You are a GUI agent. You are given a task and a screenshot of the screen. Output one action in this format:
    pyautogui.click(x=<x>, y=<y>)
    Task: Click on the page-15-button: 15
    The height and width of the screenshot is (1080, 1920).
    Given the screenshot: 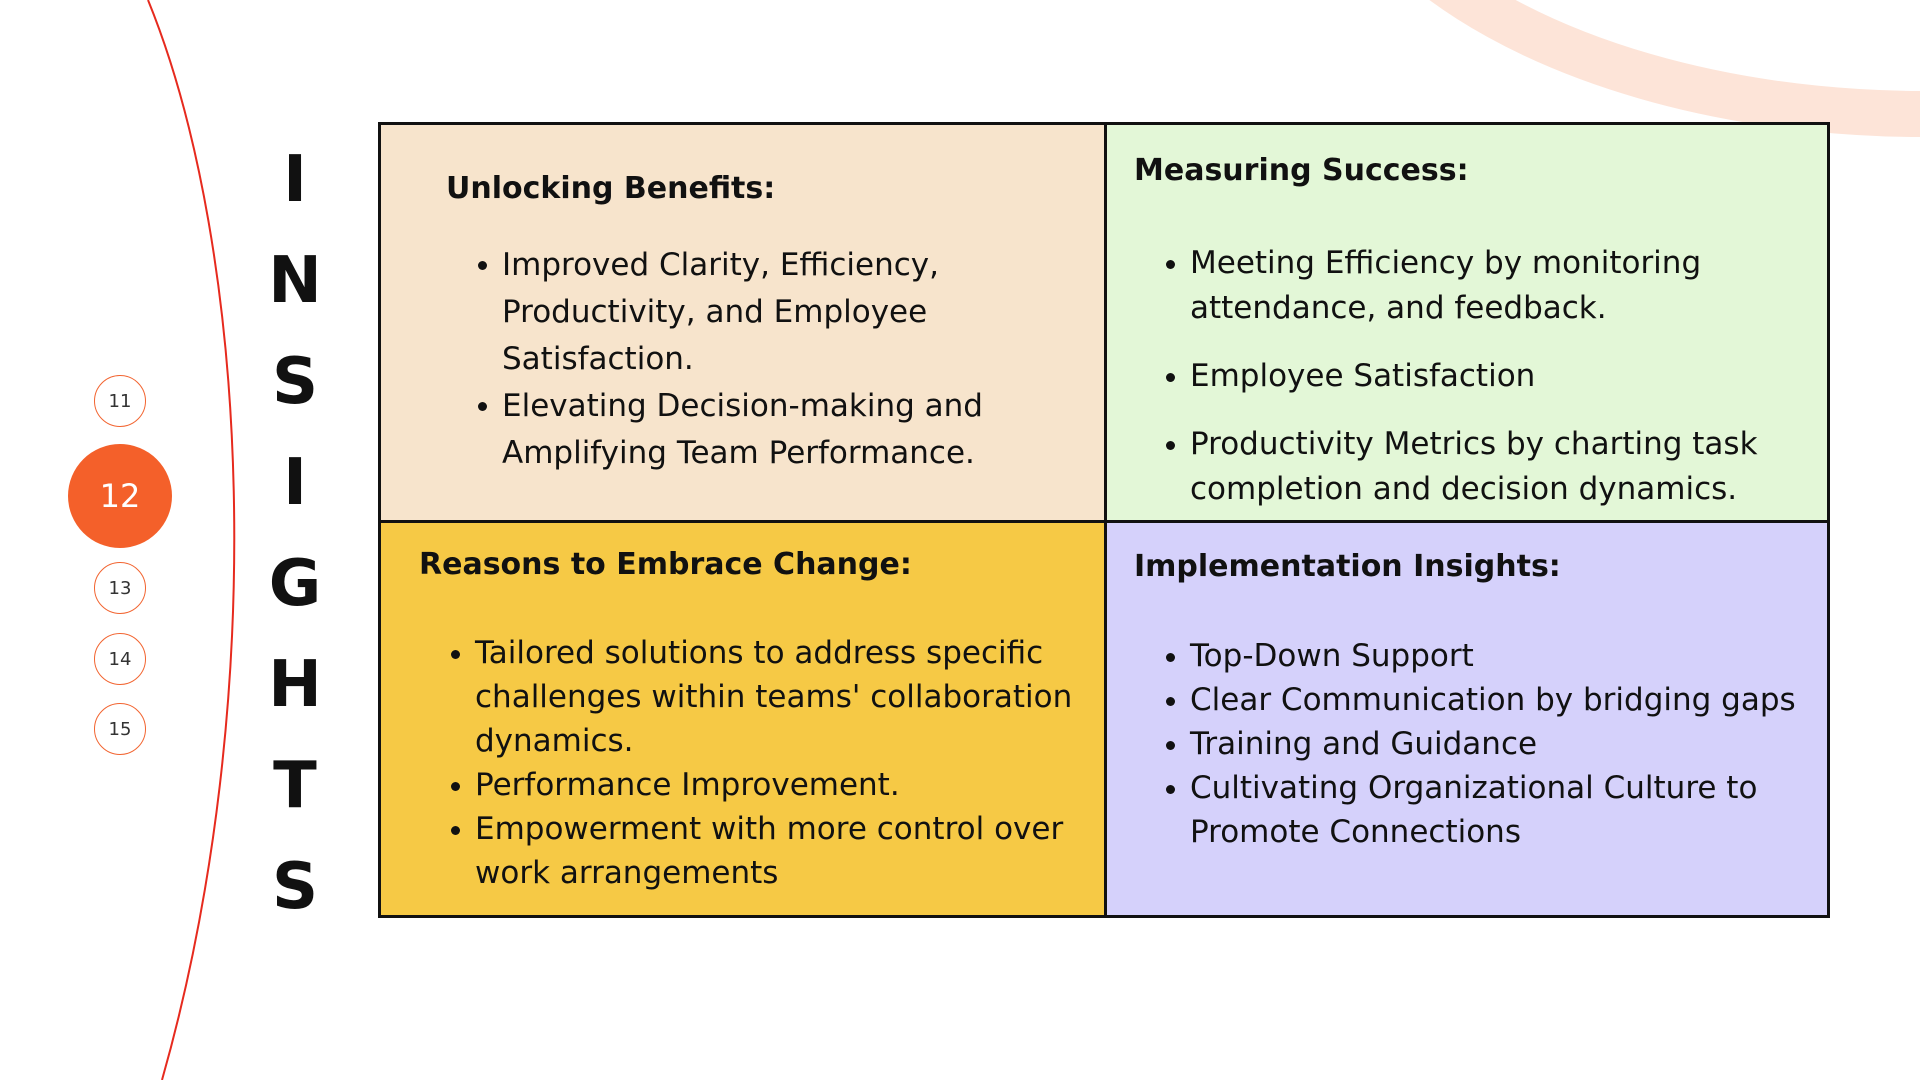 What is the action you would take?
    pyautogui.click(x=120, y=729)
    